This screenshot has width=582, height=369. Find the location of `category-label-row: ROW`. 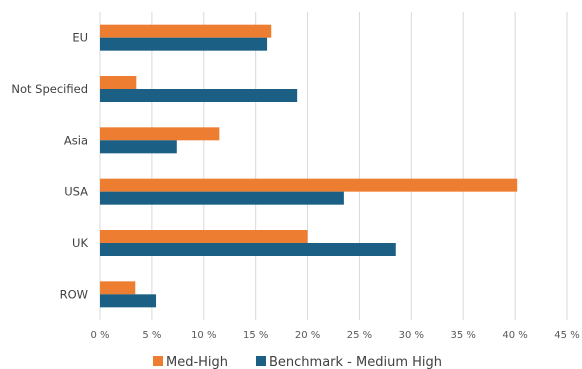

category-label-row: ROW is located at coordinates (74, 294).